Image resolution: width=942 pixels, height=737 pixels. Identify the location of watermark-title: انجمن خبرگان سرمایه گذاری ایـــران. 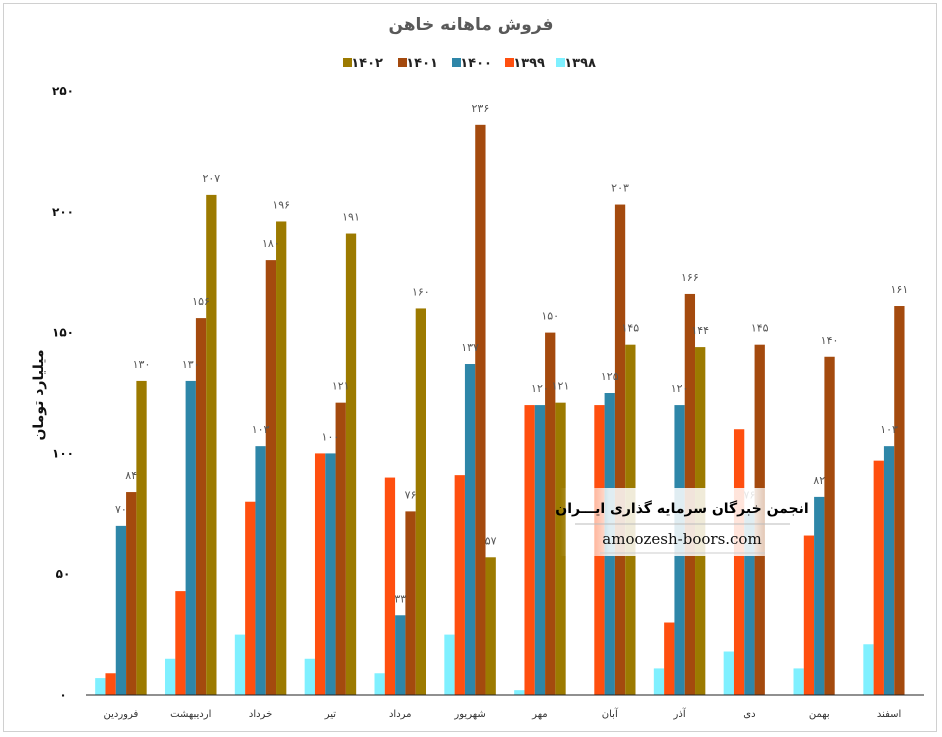
(681, 508).